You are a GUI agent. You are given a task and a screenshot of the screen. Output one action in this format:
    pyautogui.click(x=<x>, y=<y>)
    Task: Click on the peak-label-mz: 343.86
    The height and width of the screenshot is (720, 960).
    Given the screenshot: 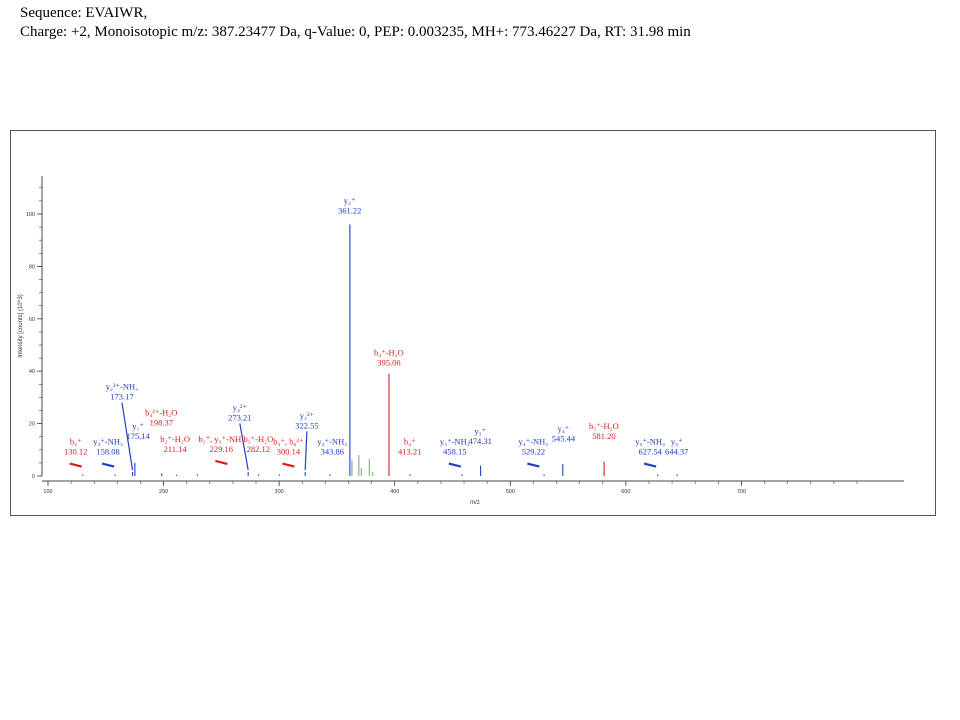 What is the action you would take?
    pyautogui.click(x=332, y=452)
    